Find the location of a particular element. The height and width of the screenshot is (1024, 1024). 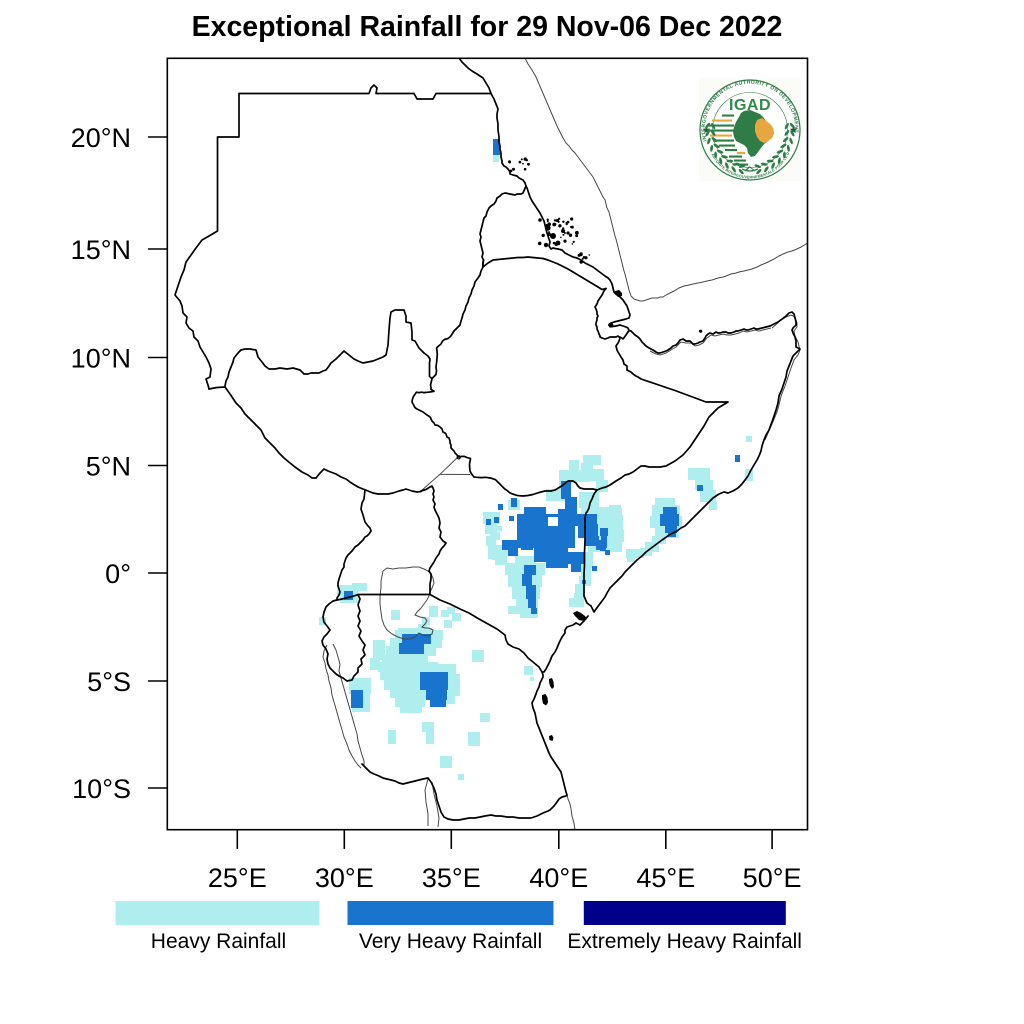

svg-text: Very Heavy Rainfall is located at coordinates (450, 941).